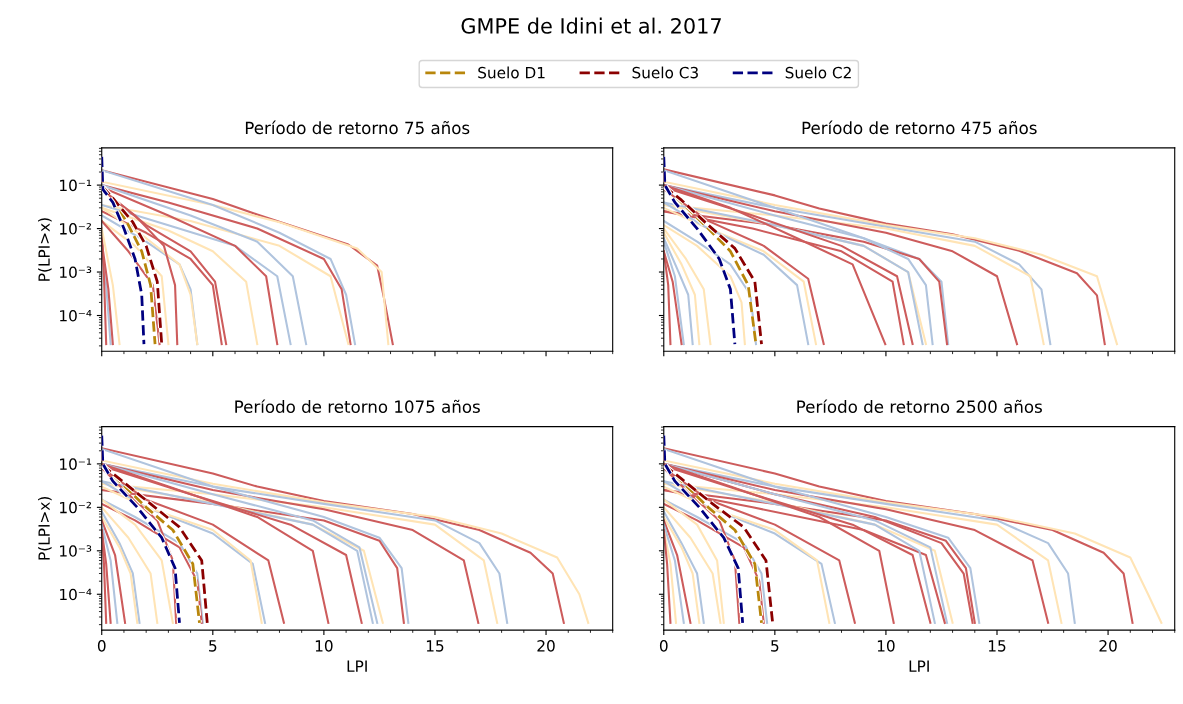 The image size is (1183, 704). What do you see at coordinates (919, 127) in the screenshot?
I see `chart-title: Período de retorno 475 años` at bounding box center [919, 127].